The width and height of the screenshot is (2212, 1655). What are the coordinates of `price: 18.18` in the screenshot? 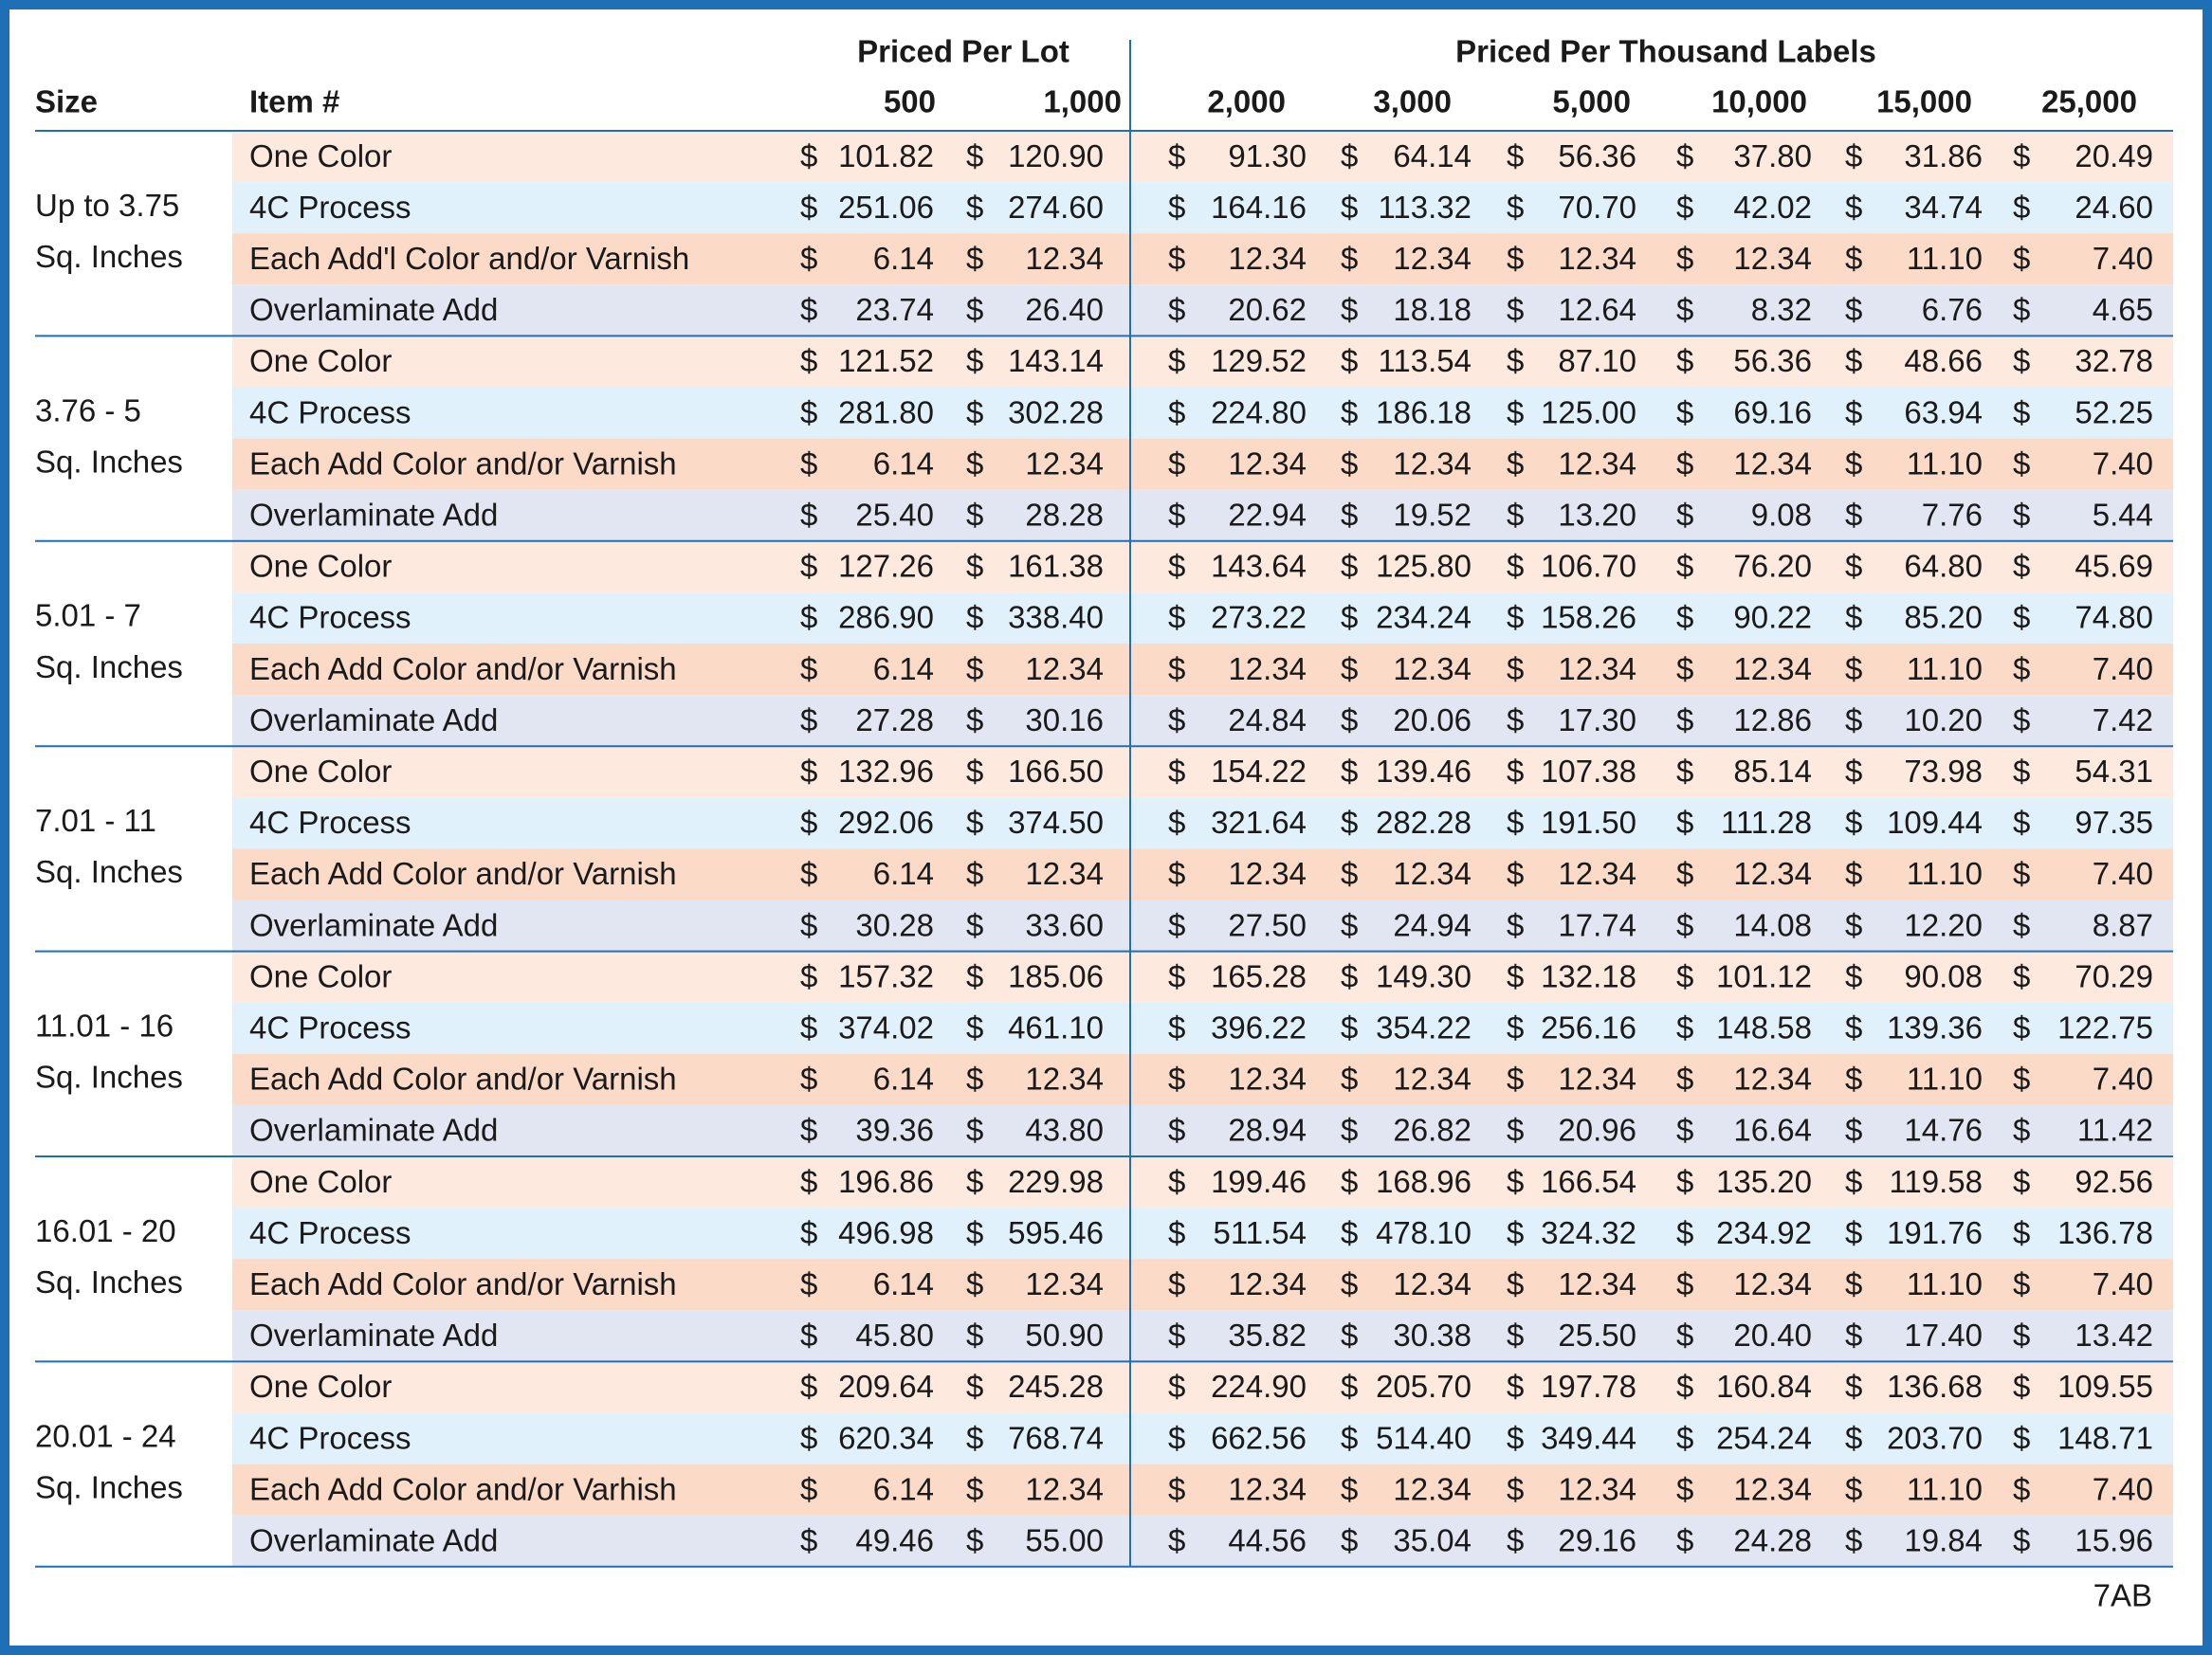 It's located at (1432, 309).